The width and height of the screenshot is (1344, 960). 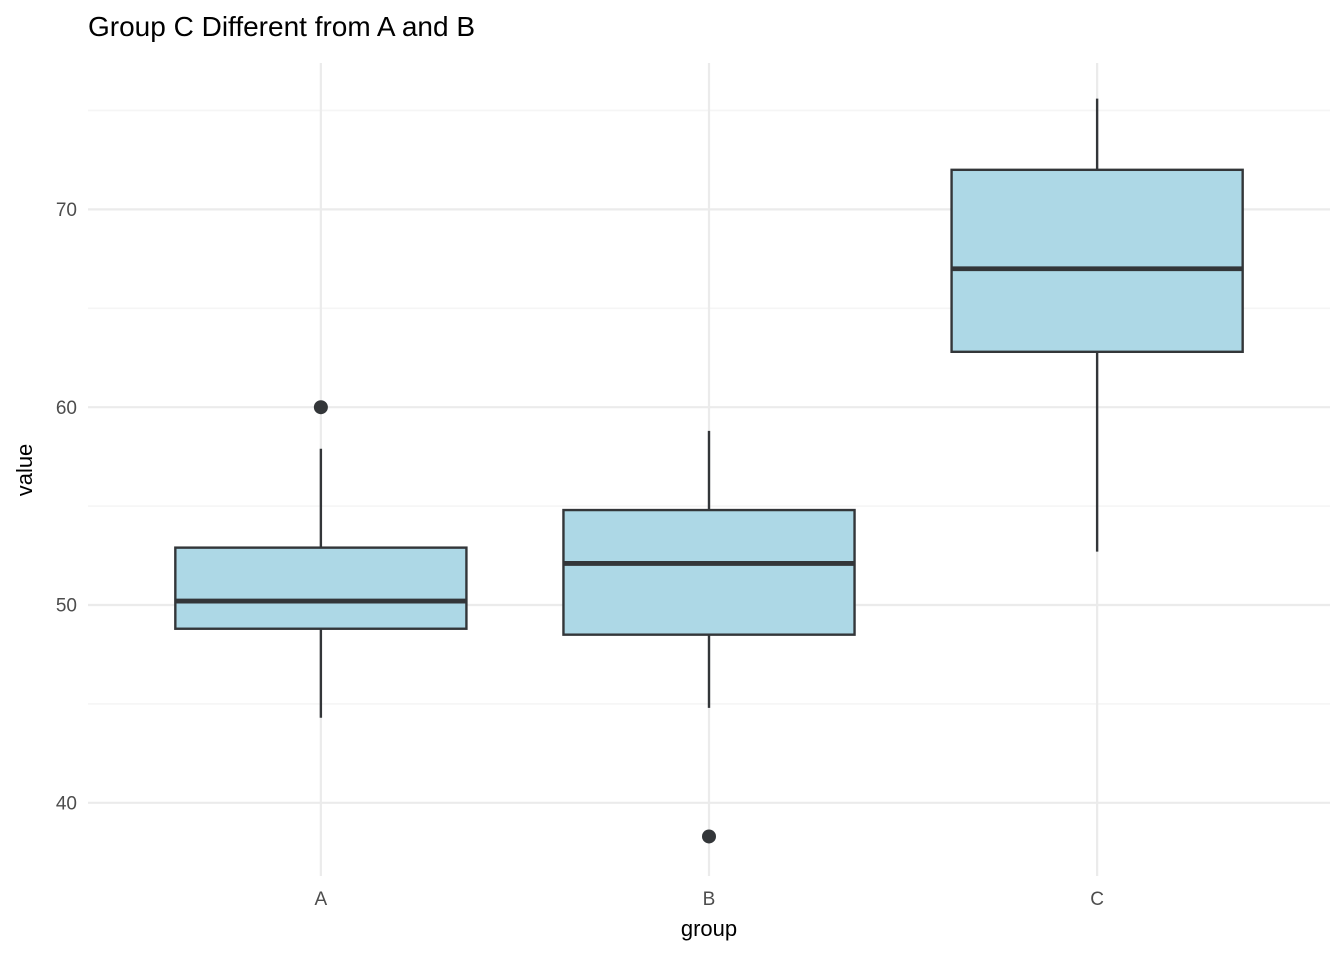 I want to click on x-tick-label: B, so click(x=709, y=899).